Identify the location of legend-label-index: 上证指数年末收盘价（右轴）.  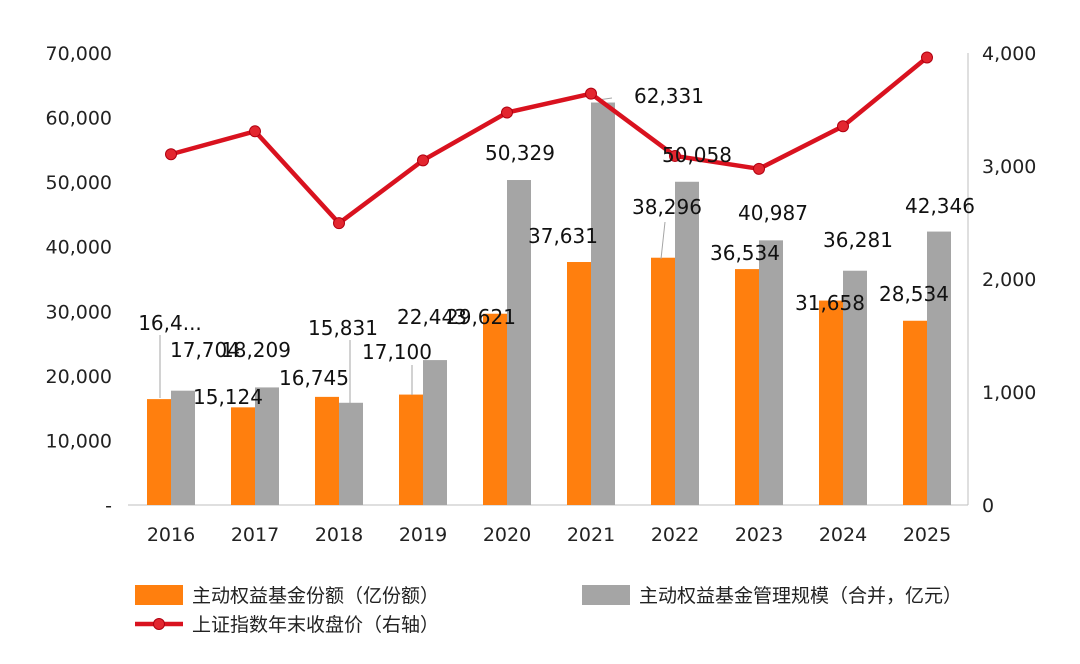
(315, 625).